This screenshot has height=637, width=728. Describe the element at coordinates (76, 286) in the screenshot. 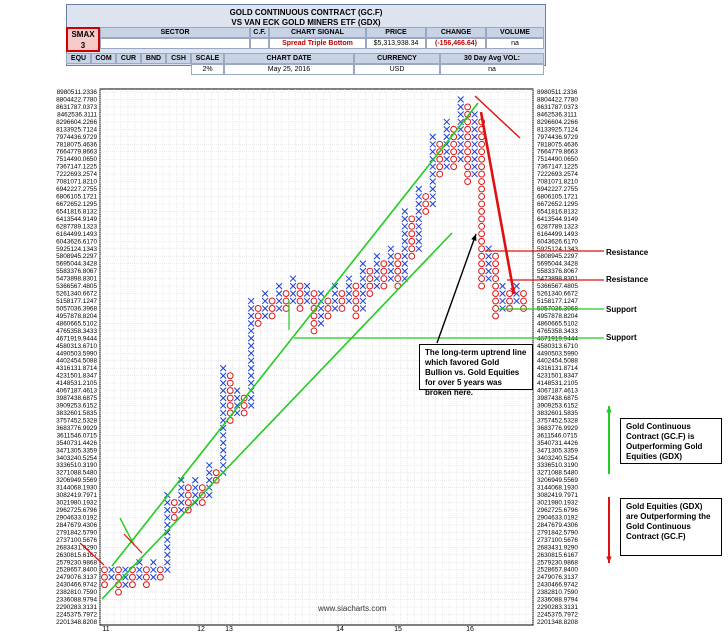

I see `y-tick-label-left: 5366567.4805` at that location.